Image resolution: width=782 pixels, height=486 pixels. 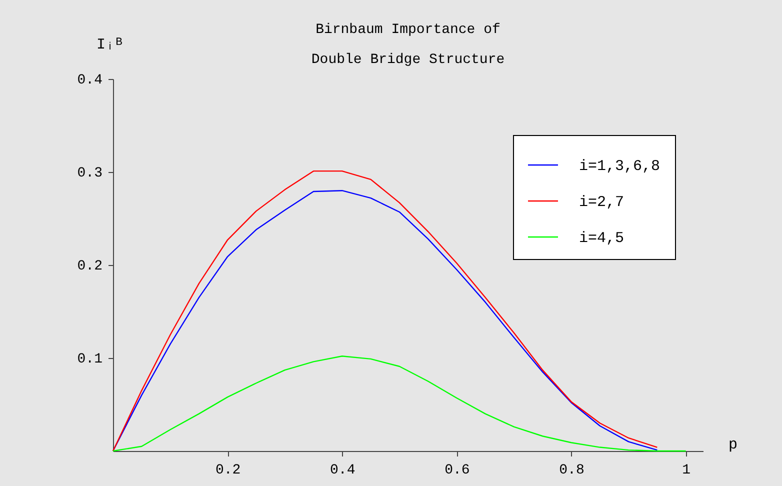 I want to click on legend-label: i=2,7, so click(x=601, y=202).